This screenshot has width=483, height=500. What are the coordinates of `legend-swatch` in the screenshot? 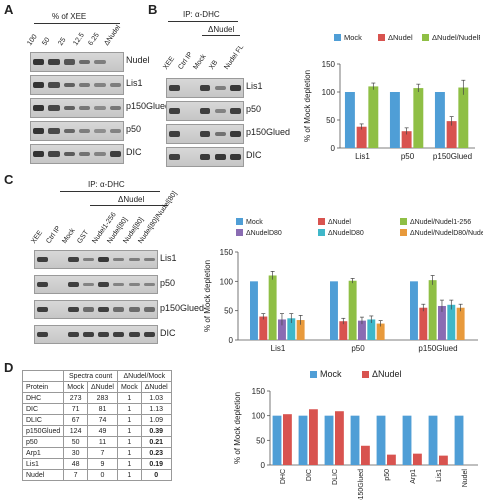 It's located at (337, 37).